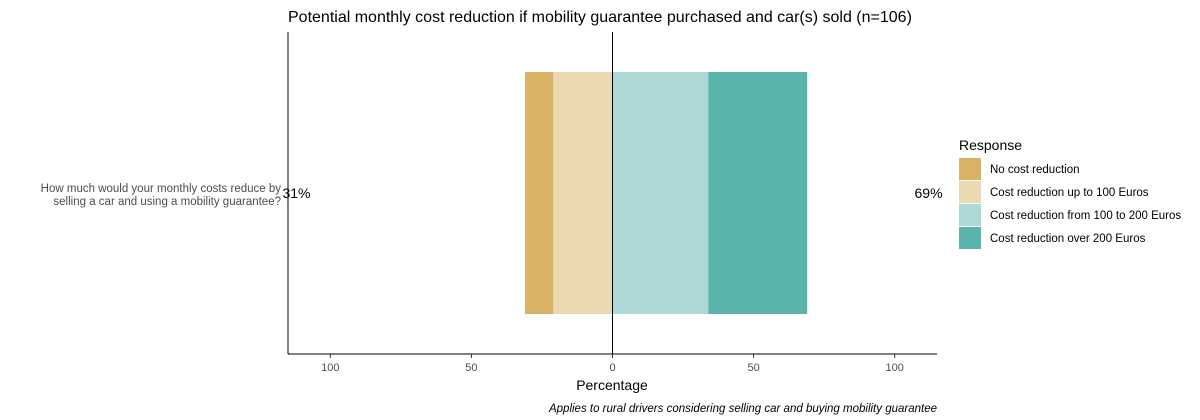 This screenshot has height=420, width=1200. I want to click on legend-label: No cost reduction, so click(1035, 170).